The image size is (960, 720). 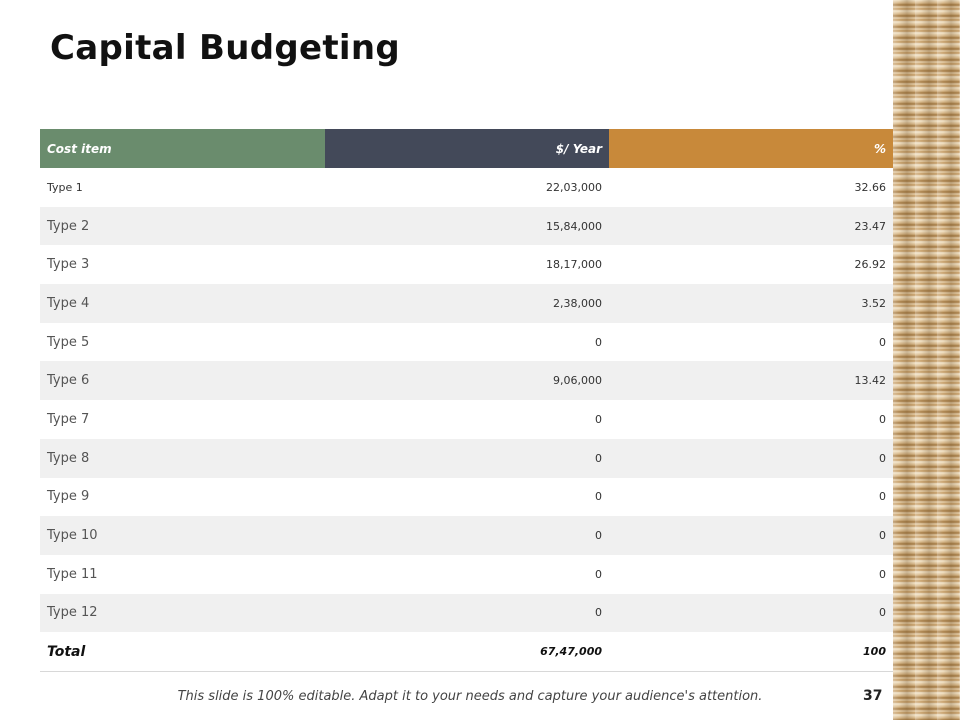 I want to click on table-row: Type 1 22,03,000 32.66, so click(x=466, y=187).